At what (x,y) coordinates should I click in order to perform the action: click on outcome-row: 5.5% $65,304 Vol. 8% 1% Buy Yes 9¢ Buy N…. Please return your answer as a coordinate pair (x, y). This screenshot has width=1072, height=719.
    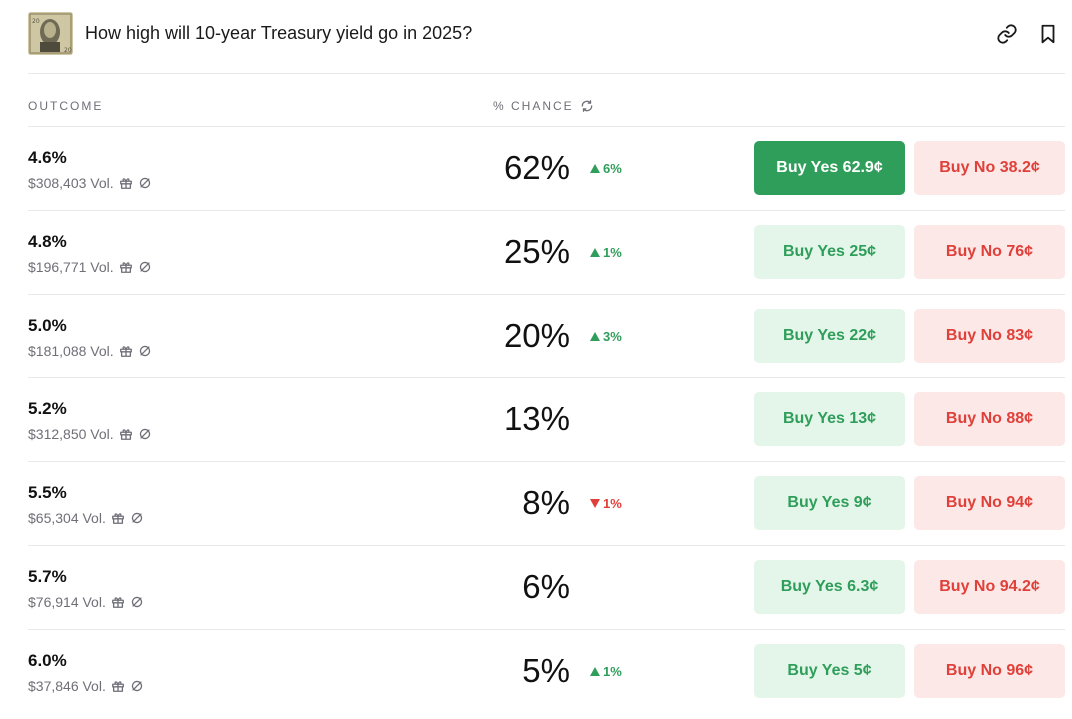
    Looking at the image, I should click on (546, 503).